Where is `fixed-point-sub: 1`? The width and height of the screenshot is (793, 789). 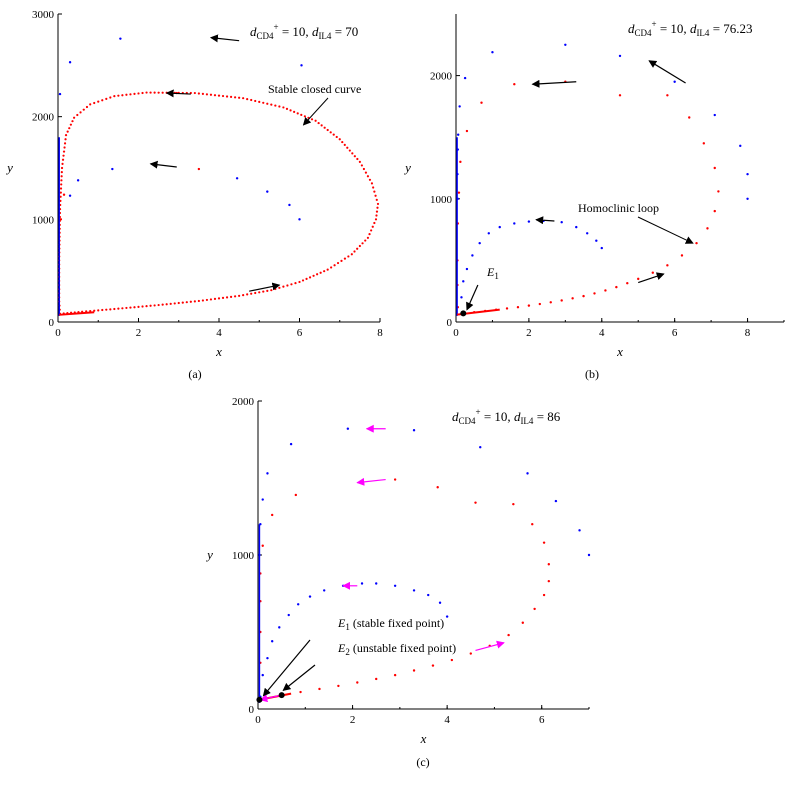
fixed-point-sub: 1 is located at coordinates (347, 627).